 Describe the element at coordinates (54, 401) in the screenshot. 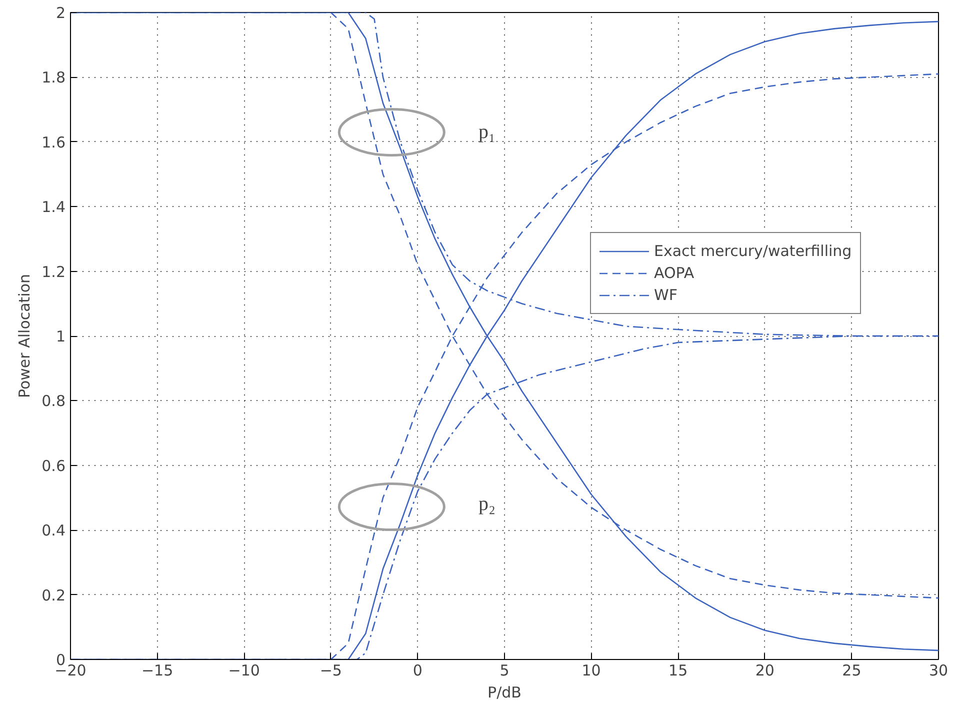

I see `y-tick-label: 0.8` at that location.